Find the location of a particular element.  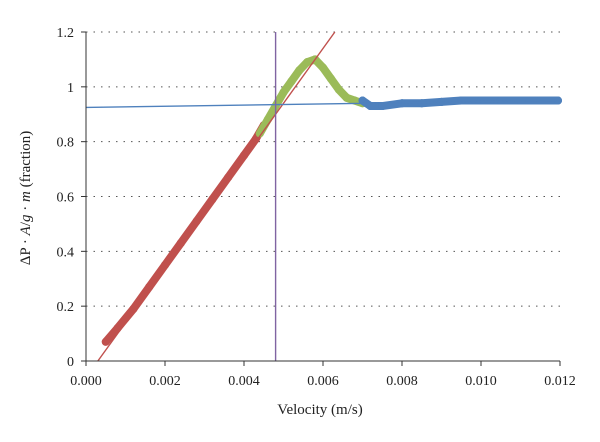

y-tick-label: 0.4 is located at coordinates (66, 252).